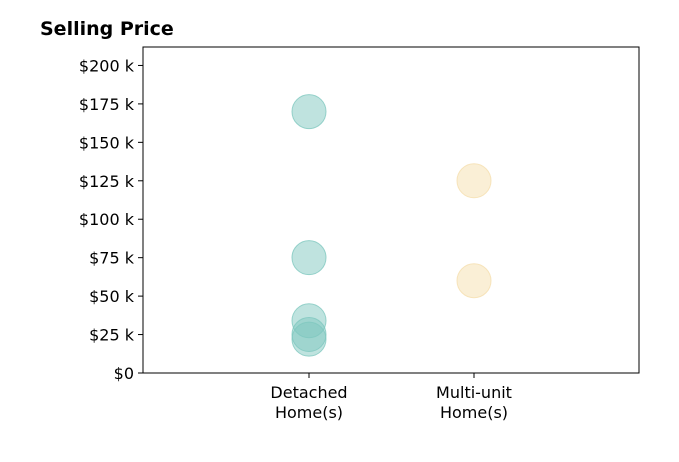 This screenshot has height=462, width=679. Describe the element at coordinates (107, 65) in the screenshot. I see `y-tick-label: $200 k` at that location.